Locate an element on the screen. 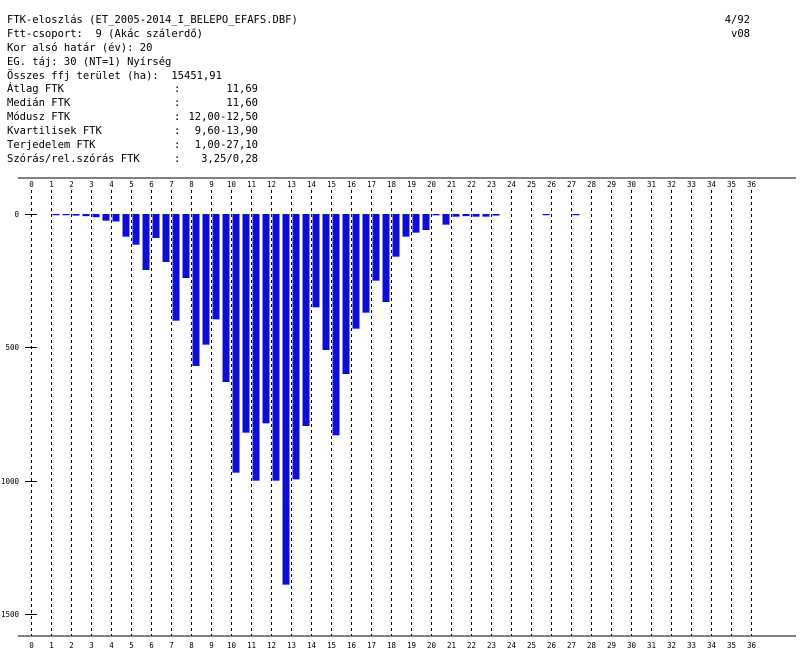  x-tick-label-bottom: 18 is located at coordinates (392, 645).